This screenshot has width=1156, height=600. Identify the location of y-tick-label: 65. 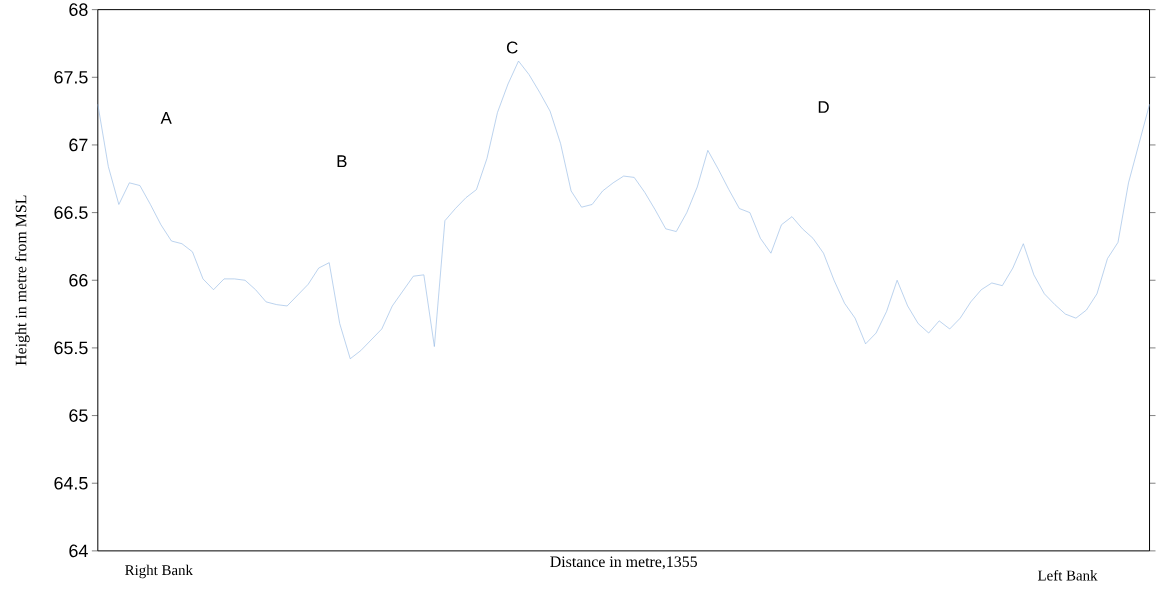
(78, 416).